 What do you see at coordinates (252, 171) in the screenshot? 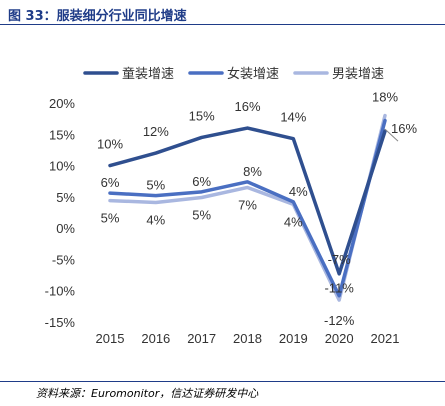
I see `data-label: 8%` at bounding box center [252, 171].